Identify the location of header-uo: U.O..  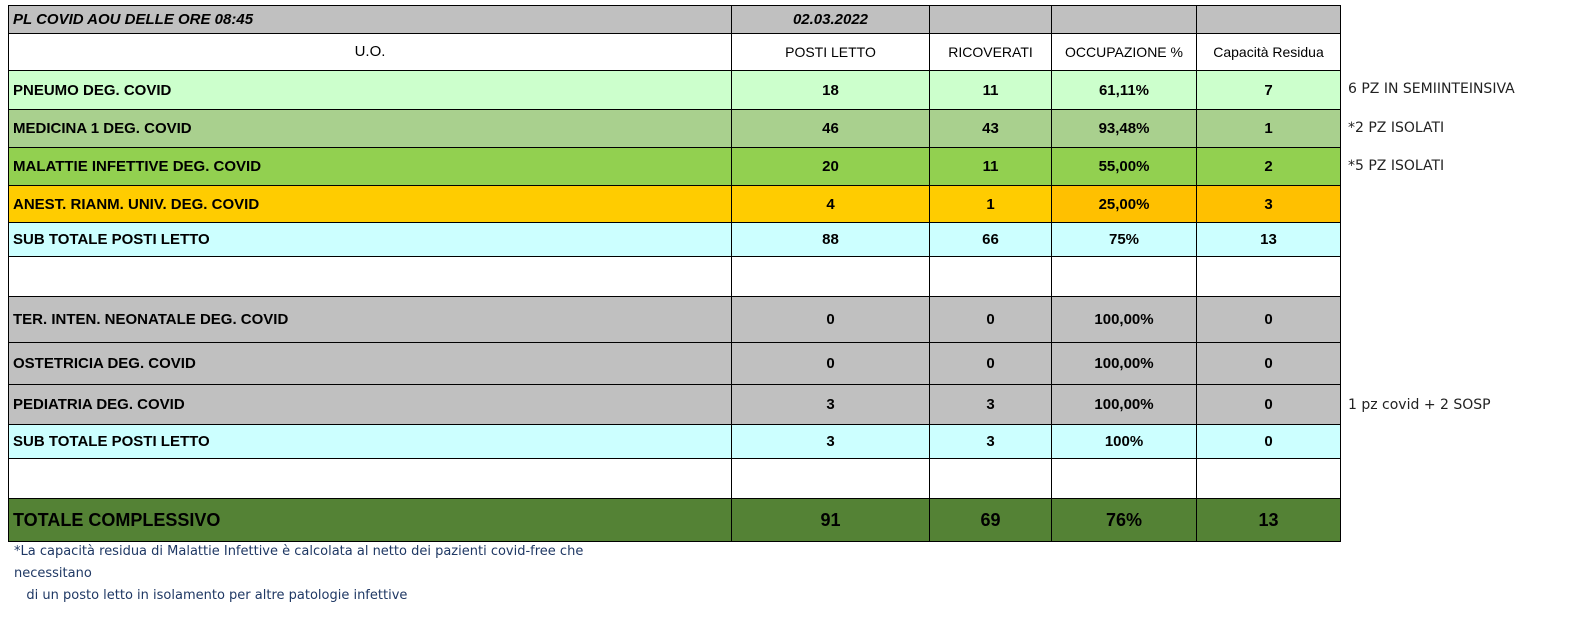
(370, 52).